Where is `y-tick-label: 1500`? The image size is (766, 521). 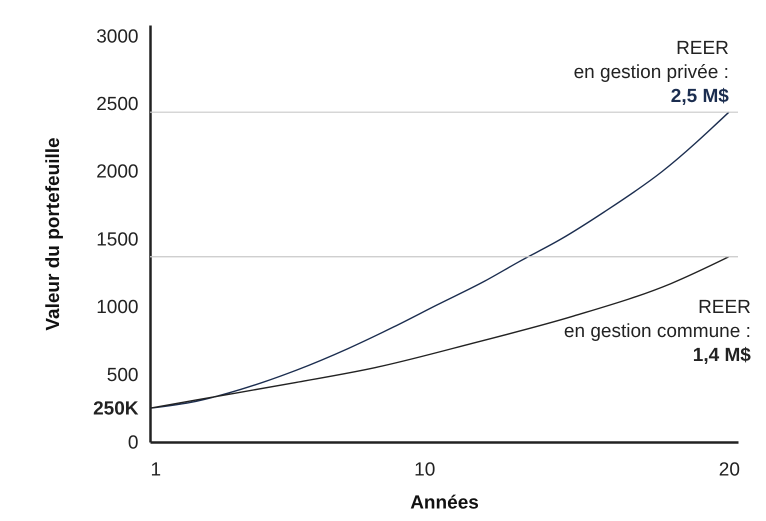 y-tick-label: 1500 is located at coordinates (117, 239).